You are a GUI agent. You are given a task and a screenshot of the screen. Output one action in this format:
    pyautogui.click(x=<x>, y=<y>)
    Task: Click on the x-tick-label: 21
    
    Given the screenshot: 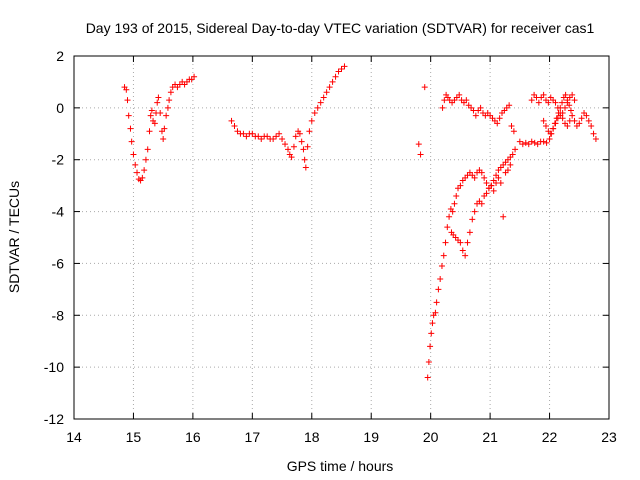 What is the action you would take?
    pyautogui.click(x=490, y=437)
    